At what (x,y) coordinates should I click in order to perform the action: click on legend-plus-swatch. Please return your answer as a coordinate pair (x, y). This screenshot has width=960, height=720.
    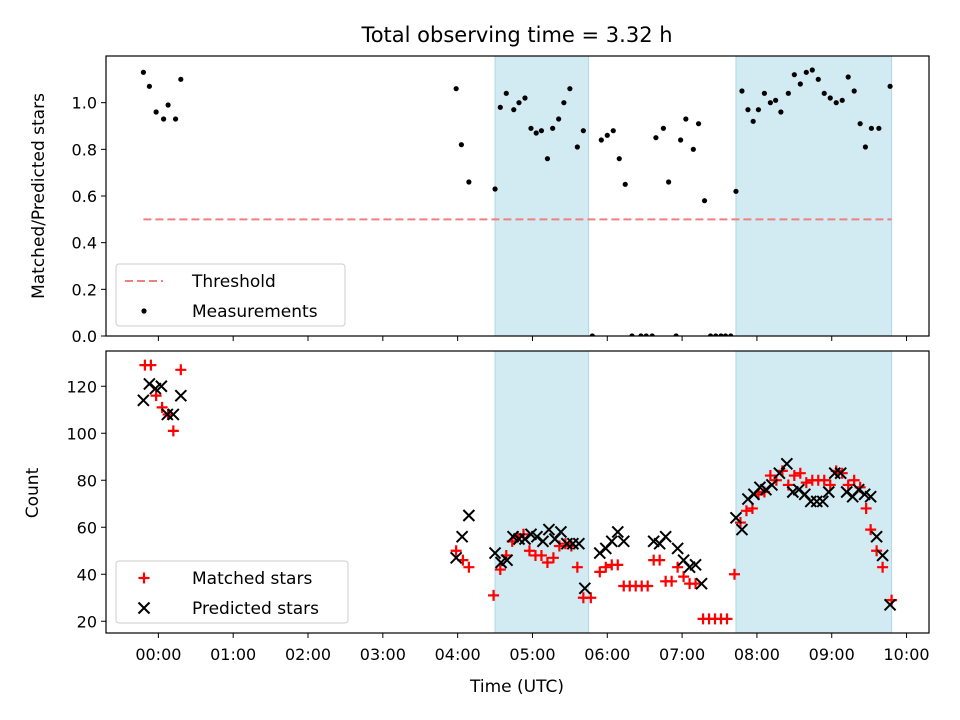
    Looking at the image, I should click on (144, 578).